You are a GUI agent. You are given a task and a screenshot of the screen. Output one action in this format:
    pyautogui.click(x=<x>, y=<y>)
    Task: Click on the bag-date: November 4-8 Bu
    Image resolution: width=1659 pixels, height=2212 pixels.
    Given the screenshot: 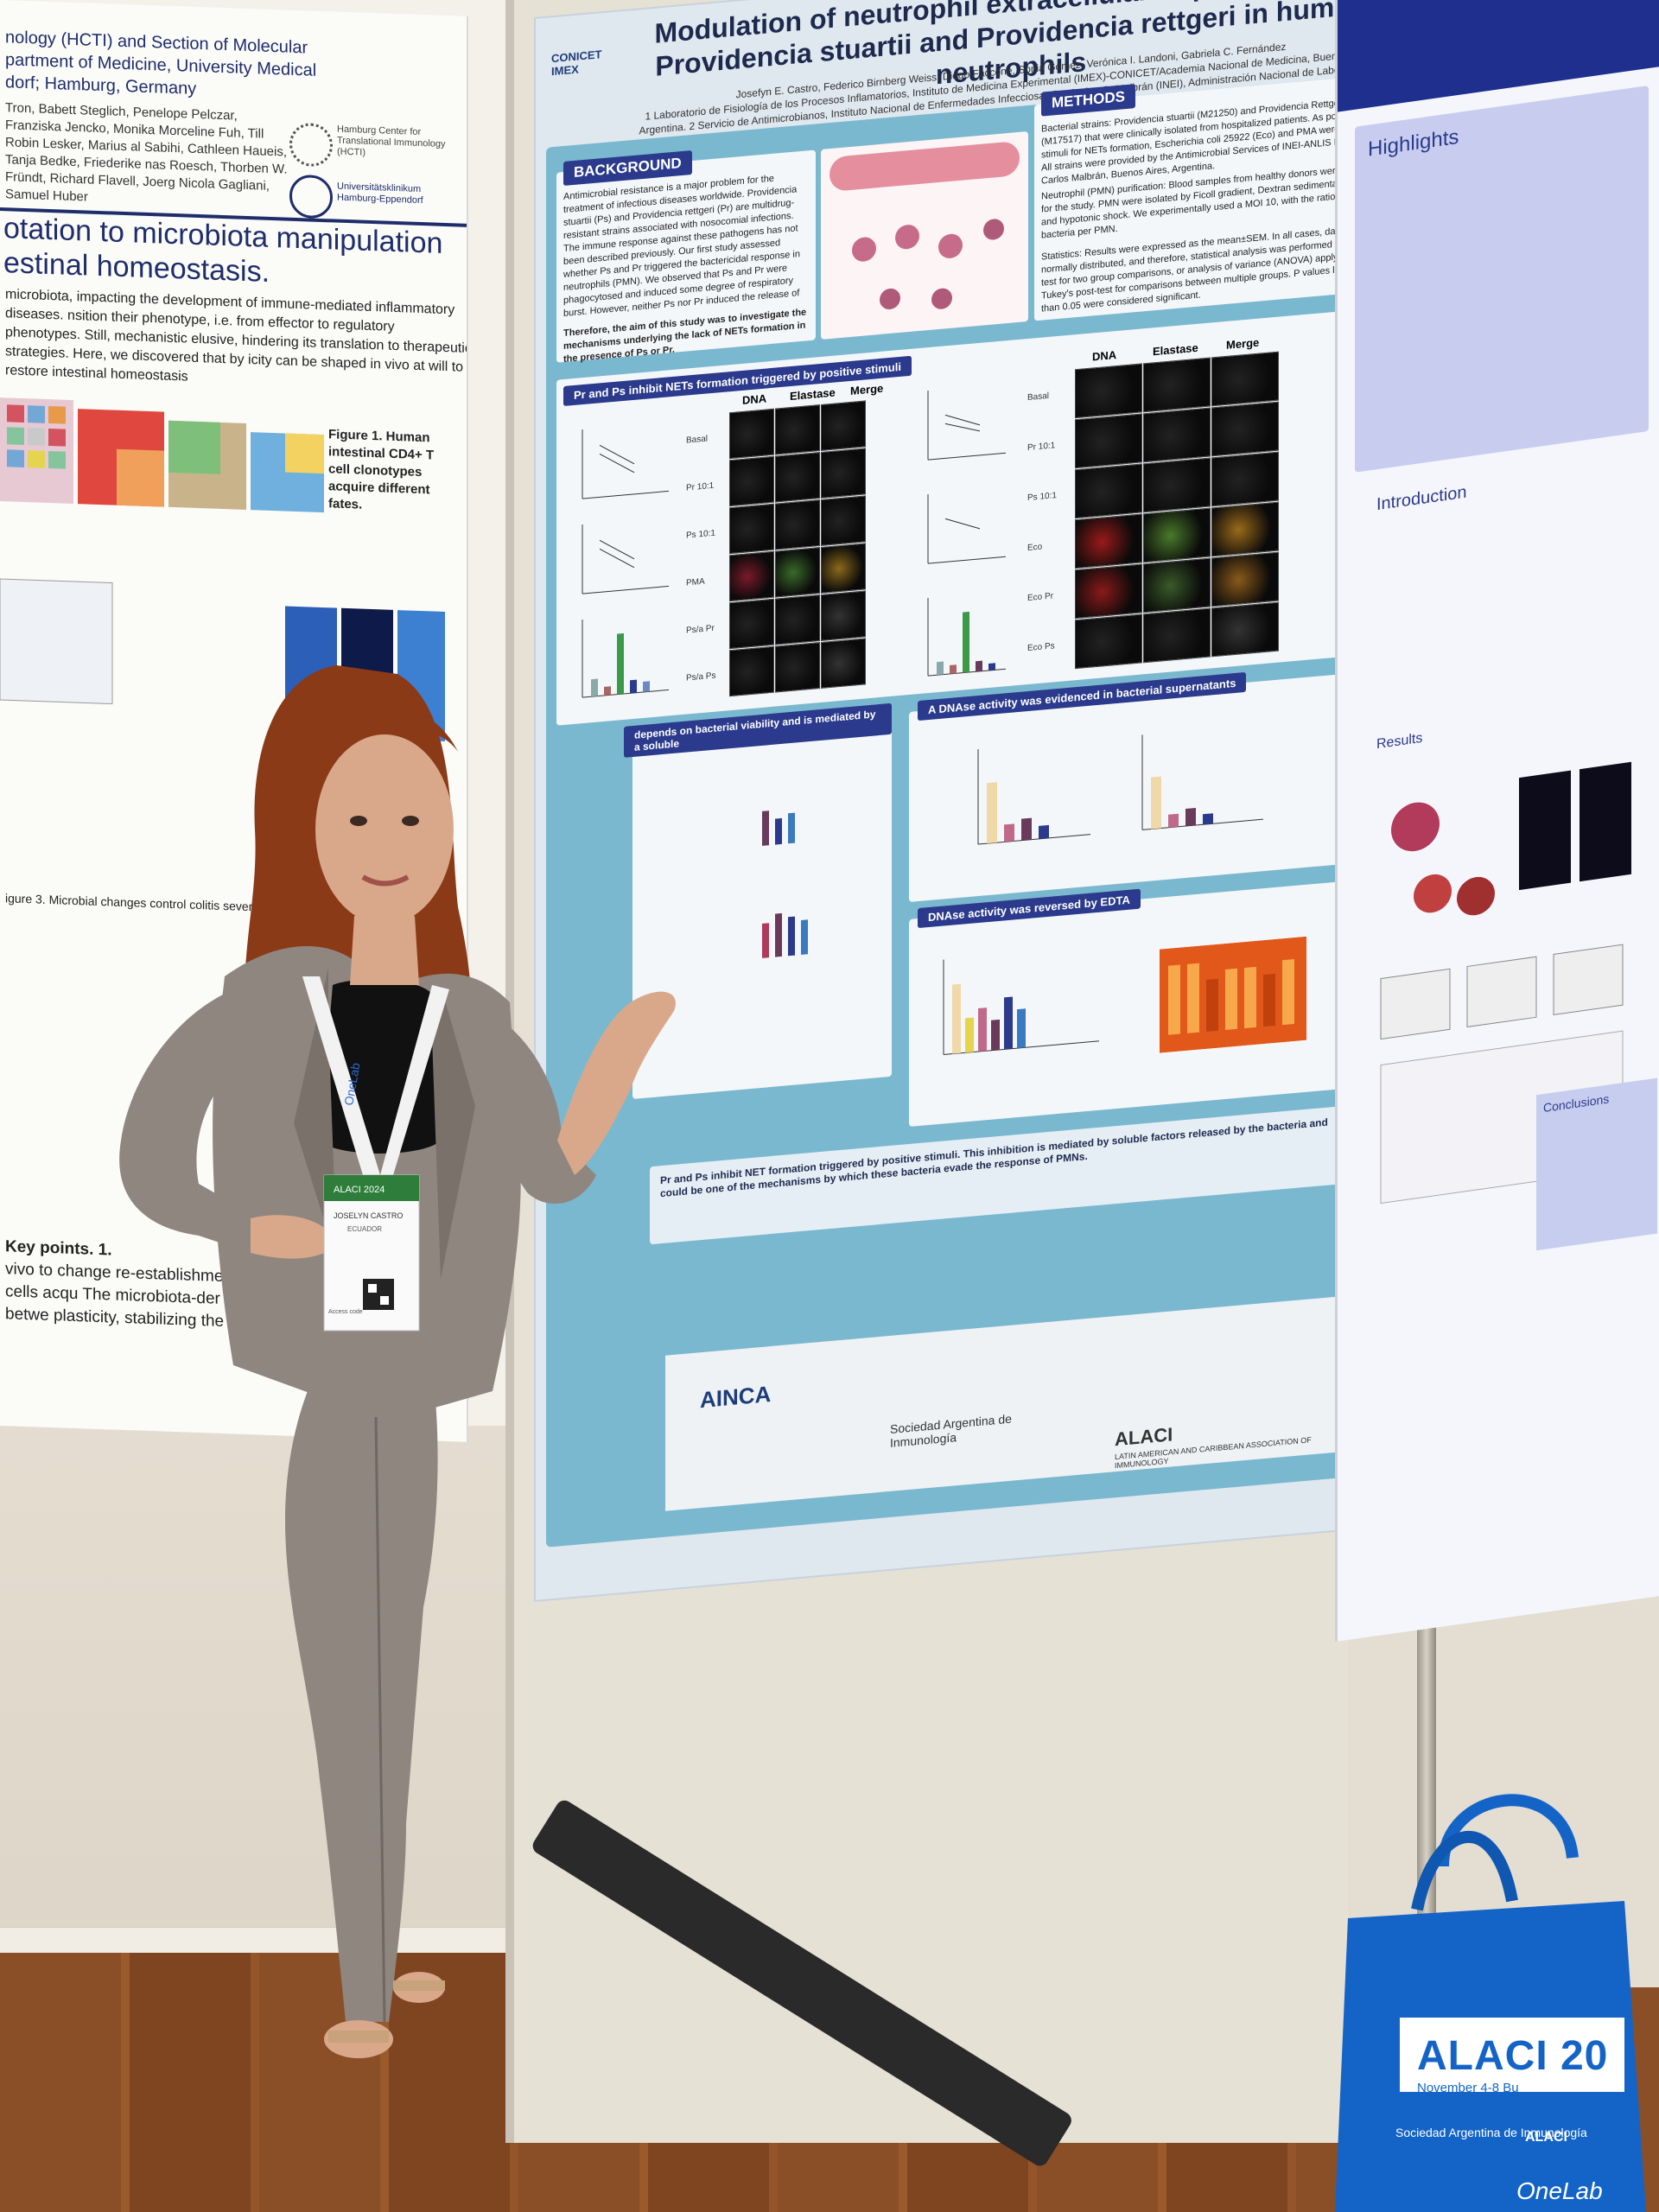 What is the action you would take?
    pyautogui.click(x=1468, y=2088)
    